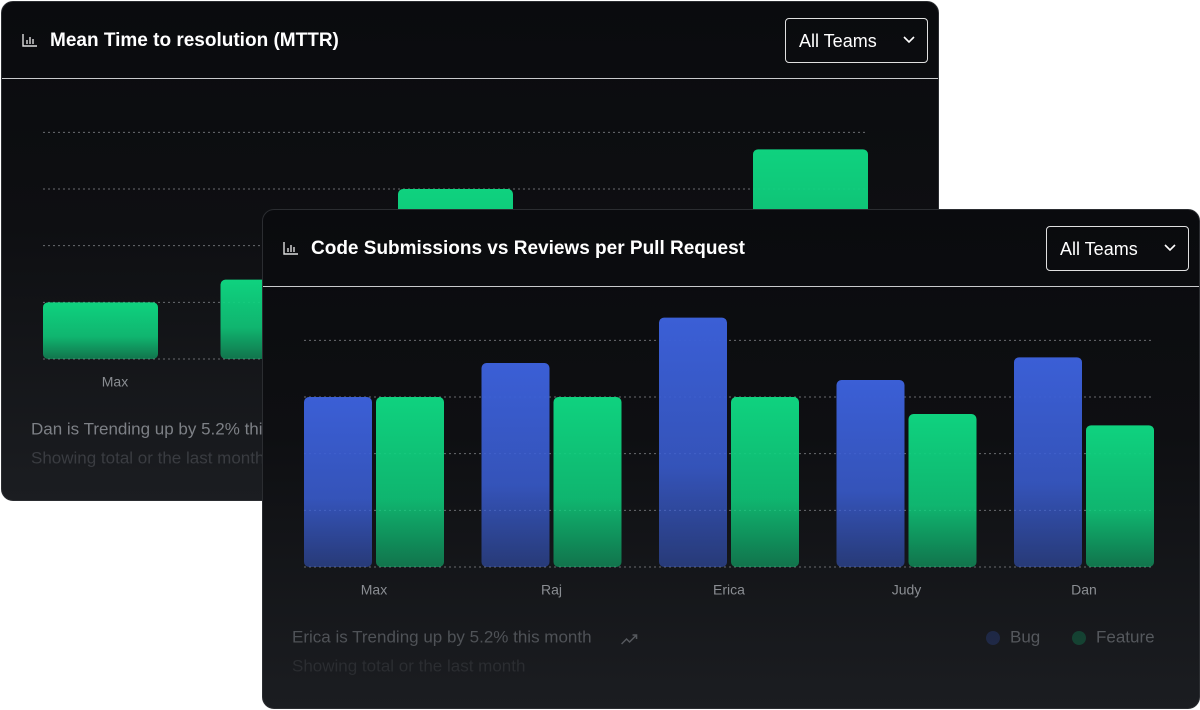 Image resolution: width=1200 pixels, height=710 pixels. Describe the element at coordinates (907, 590) in the screenshot. I see `x-tick-label: Judy` at that location.